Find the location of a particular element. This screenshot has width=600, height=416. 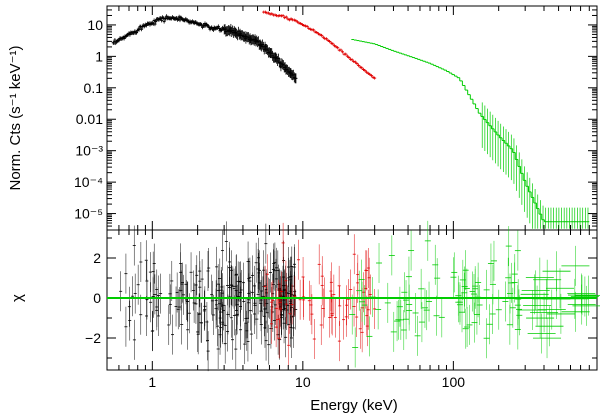

x-tick-label: 1 is located at coordinates (152, 382).